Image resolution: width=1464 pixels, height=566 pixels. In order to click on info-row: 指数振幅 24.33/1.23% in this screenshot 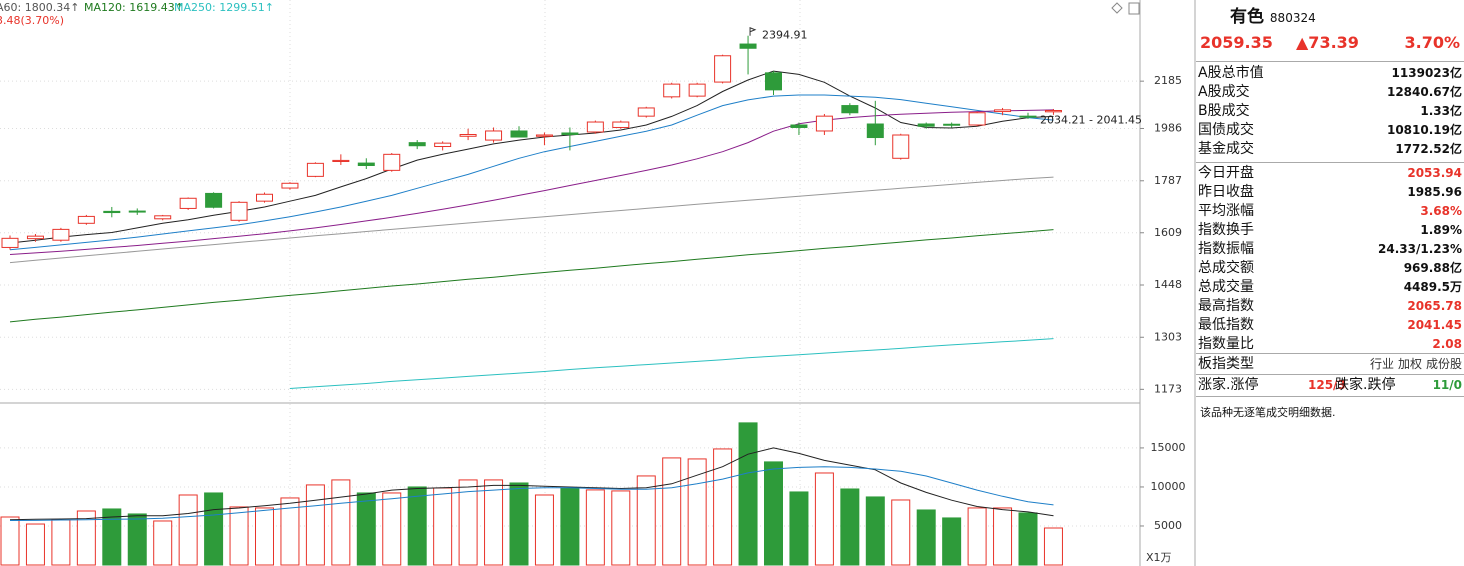, I will do `click(1330, 249)`.